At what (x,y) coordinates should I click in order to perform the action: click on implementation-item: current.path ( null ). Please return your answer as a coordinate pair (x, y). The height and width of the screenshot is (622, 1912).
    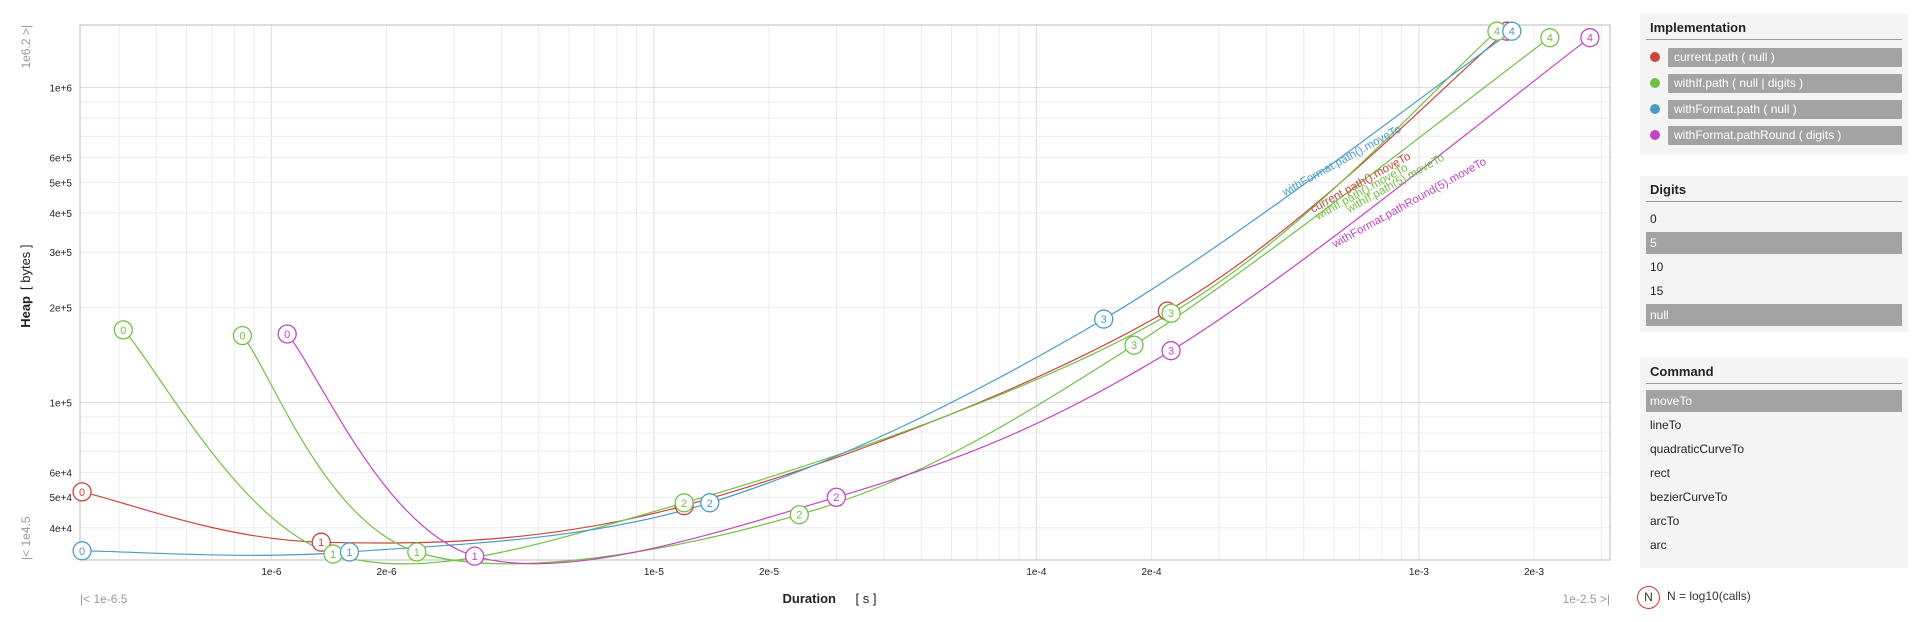
    Looking at the image, I should click on (1774, 57).